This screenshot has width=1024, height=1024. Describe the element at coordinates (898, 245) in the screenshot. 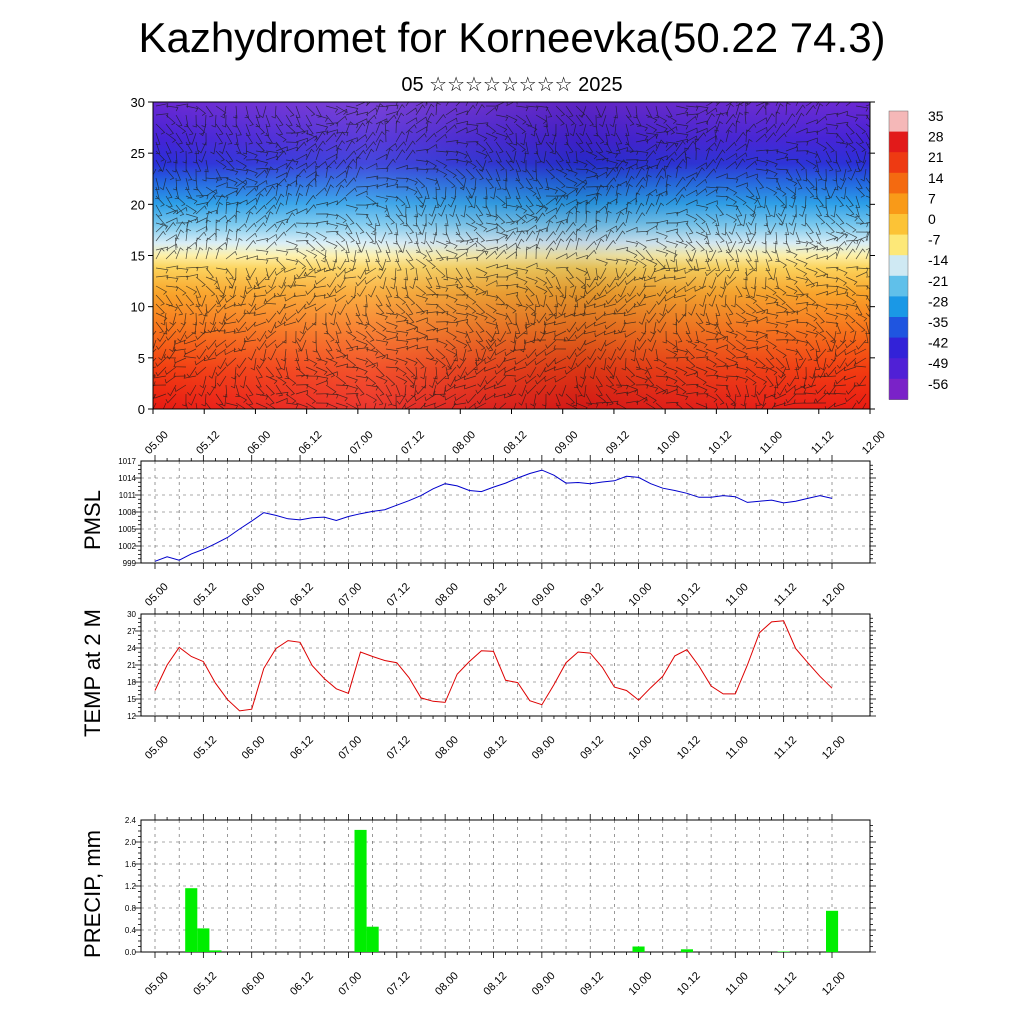

I see `colorbar-swatch` at that location.